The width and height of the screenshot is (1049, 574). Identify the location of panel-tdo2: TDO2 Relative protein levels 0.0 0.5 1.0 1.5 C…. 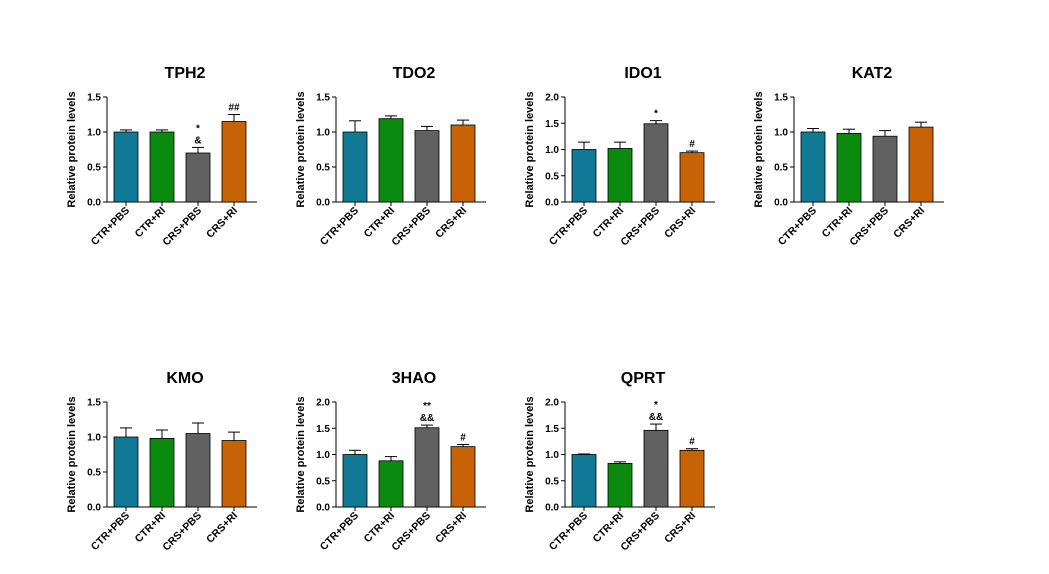
(390, 156).